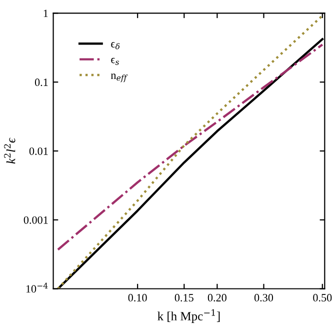 The height and width of the screenshot is (330, 333). Describe the element at coordinates (41, 82) in the screenshot. I see `y-tick-label: 0.1` at that location.